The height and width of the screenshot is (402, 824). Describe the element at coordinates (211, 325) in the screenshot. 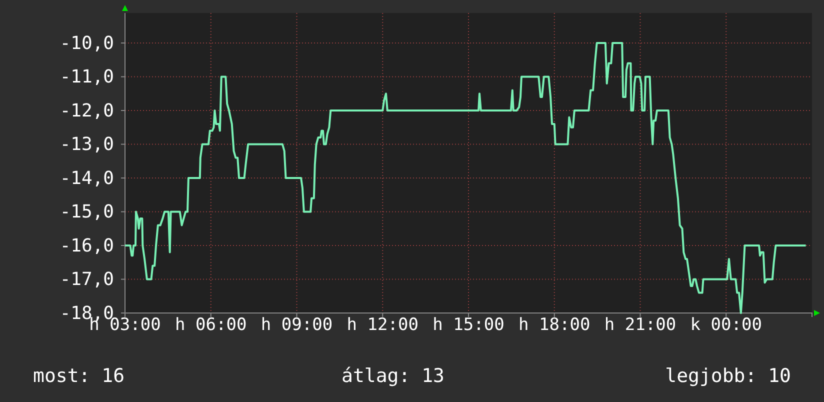

I see `x-tick-label: h 06:00` at that location.